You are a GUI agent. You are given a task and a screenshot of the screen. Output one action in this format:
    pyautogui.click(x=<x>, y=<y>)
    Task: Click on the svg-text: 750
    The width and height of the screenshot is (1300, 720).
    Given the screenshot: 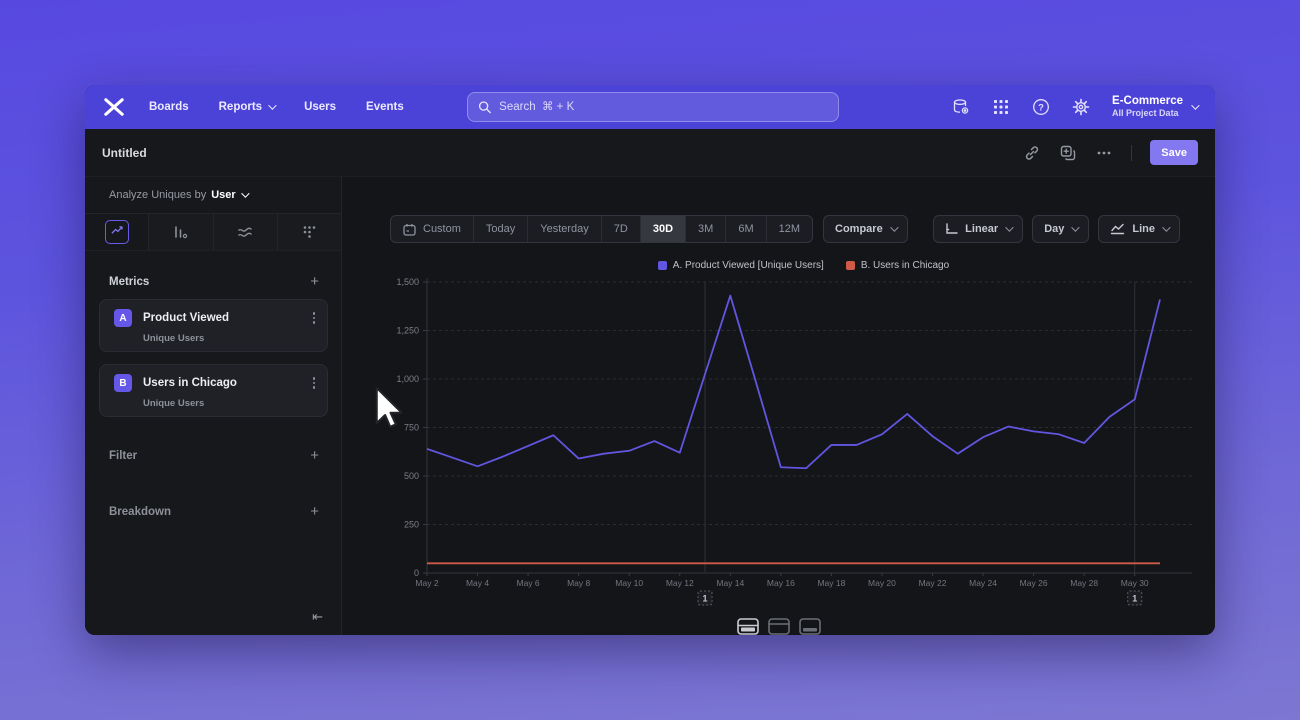 What is the action you would take?
    pyautogui.click(x=411, y=428)
    